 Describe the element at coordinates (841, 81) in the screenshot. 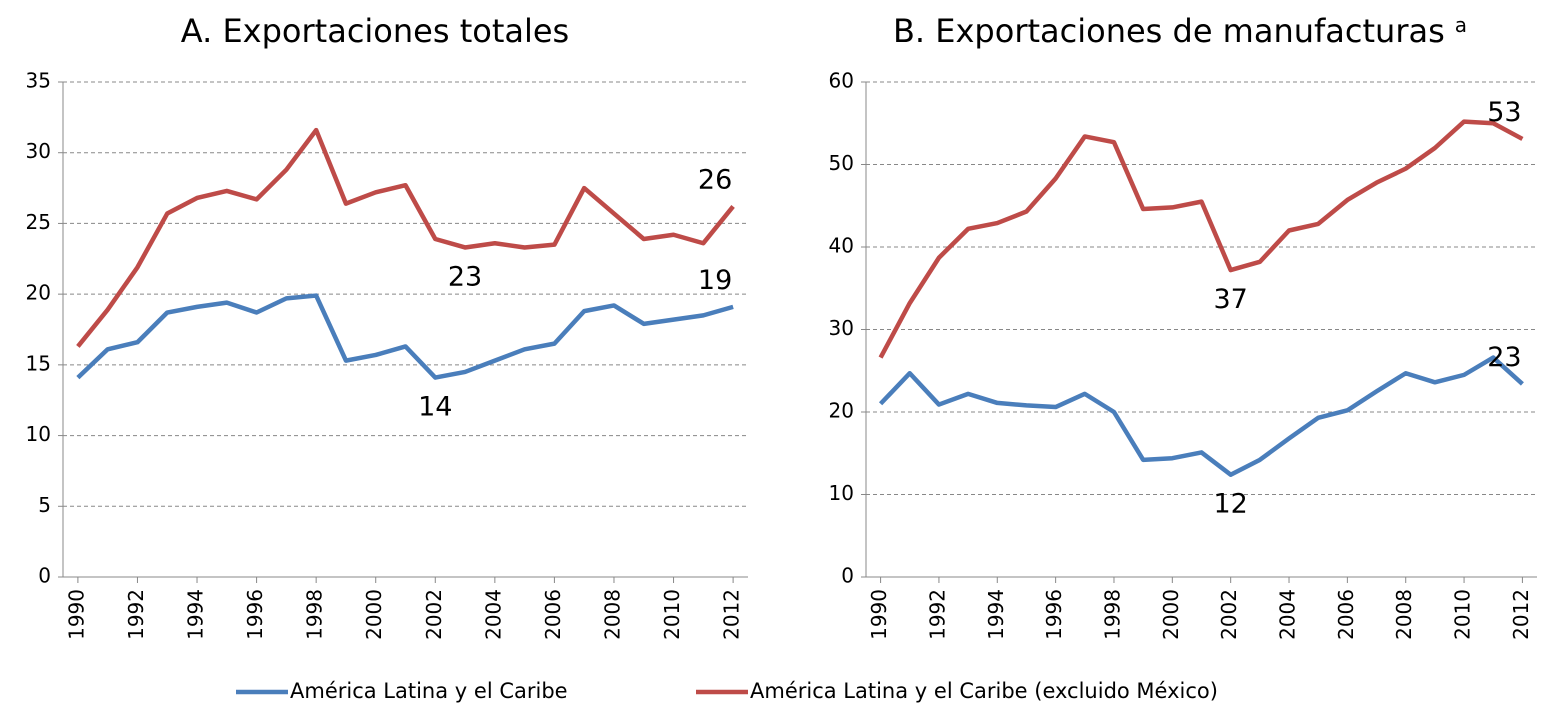

I see `y-tick-label: 60` at that location.